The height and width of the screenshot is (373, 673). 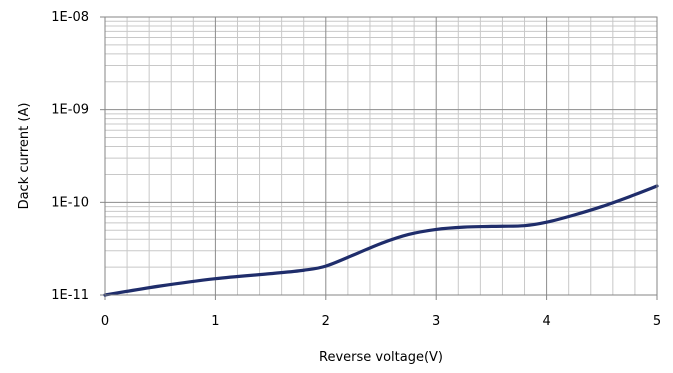 I want to click on x-tick-label: 2, so click(x=326, y=321).